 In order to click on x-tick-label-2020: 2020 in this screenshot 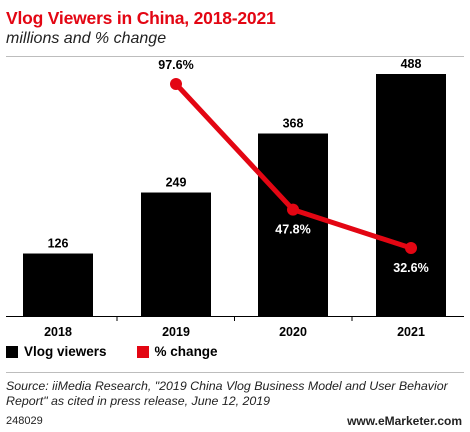, I will do `click(293, 332)`.